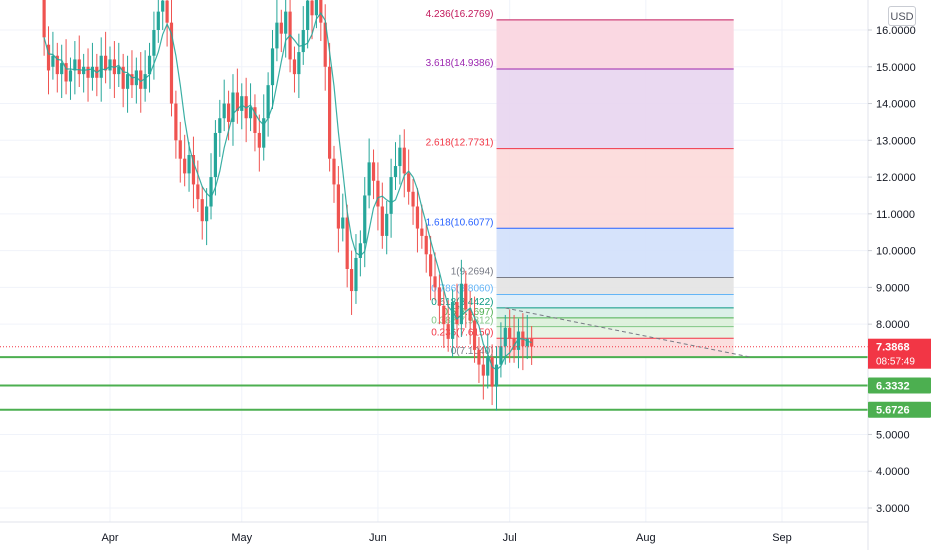  Describe the element at coordinates (900, 275) in the screenshot. I see `price-axis` at that location.